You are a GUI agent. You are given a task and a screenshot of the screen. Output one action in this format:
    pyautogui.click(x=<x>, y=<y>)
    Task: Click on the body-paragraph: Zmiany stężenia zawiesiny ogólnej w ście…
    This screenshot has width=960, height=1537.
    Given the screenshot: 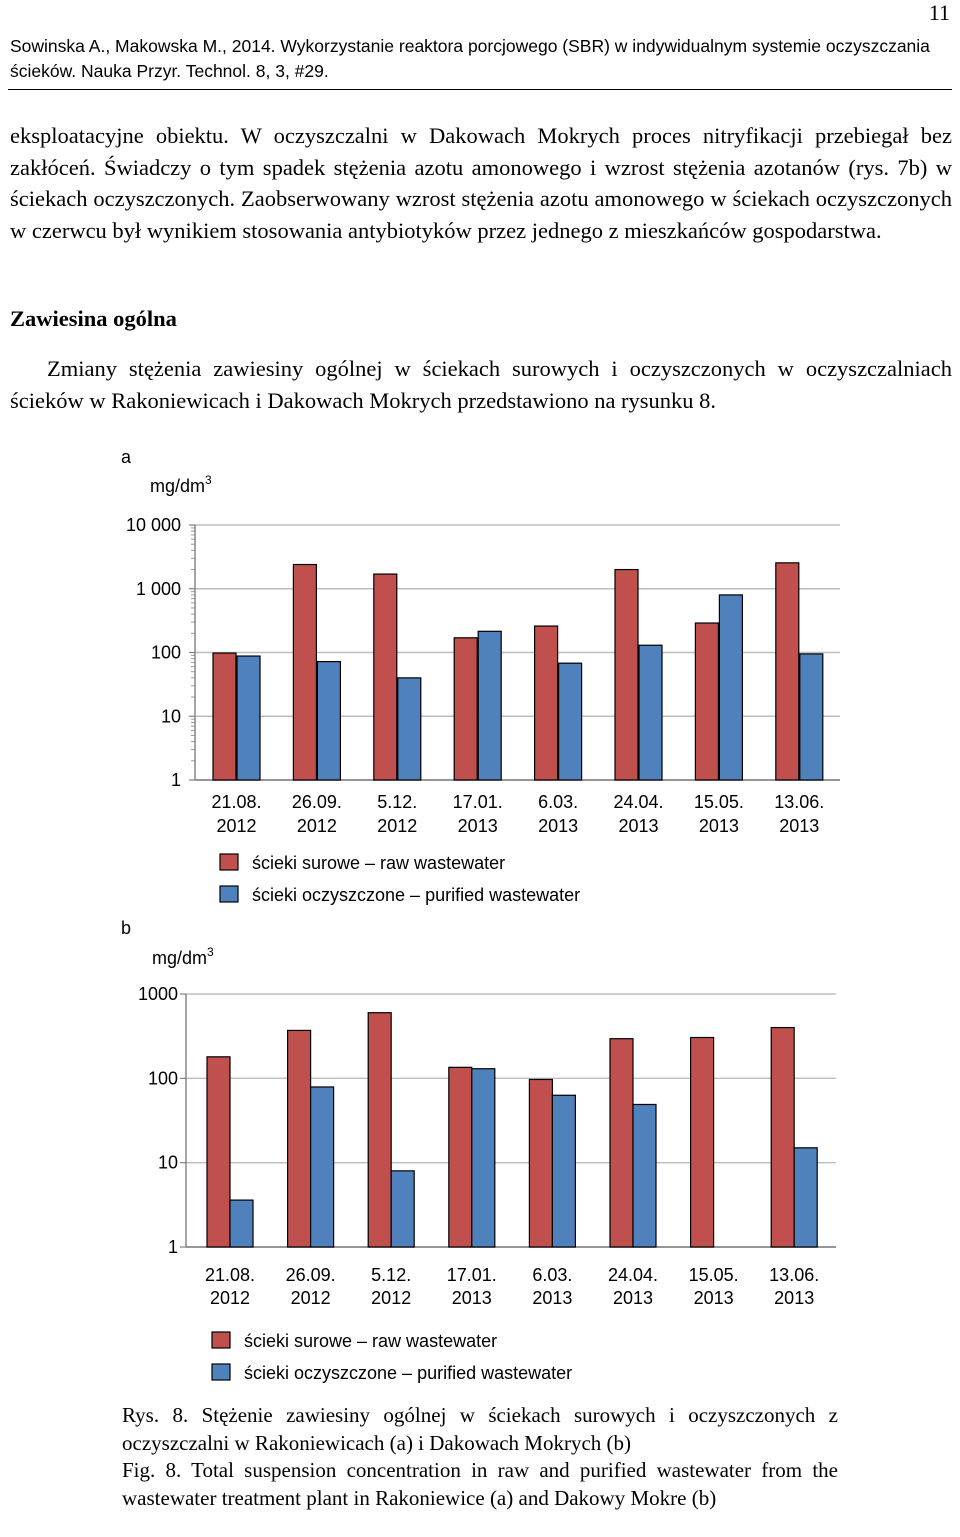 What is the action you would take?
    pyautogui.click(x=481, y=384)
    